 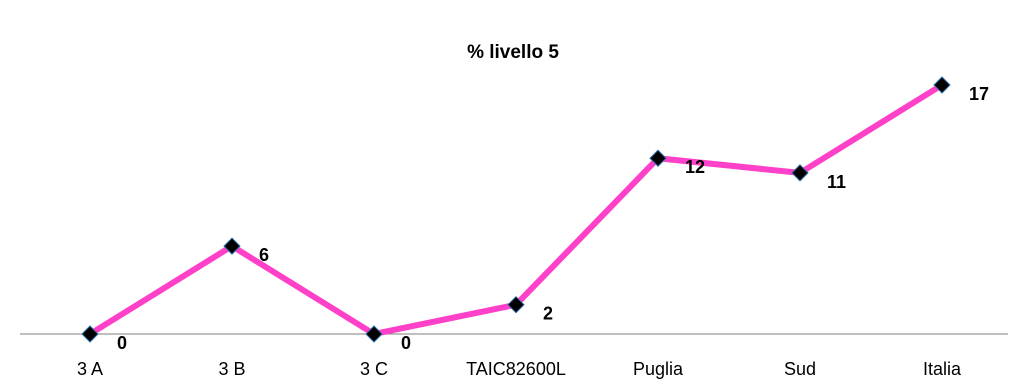 I want to click on x-tick-label: Puglia, so click(x=658, y=369).